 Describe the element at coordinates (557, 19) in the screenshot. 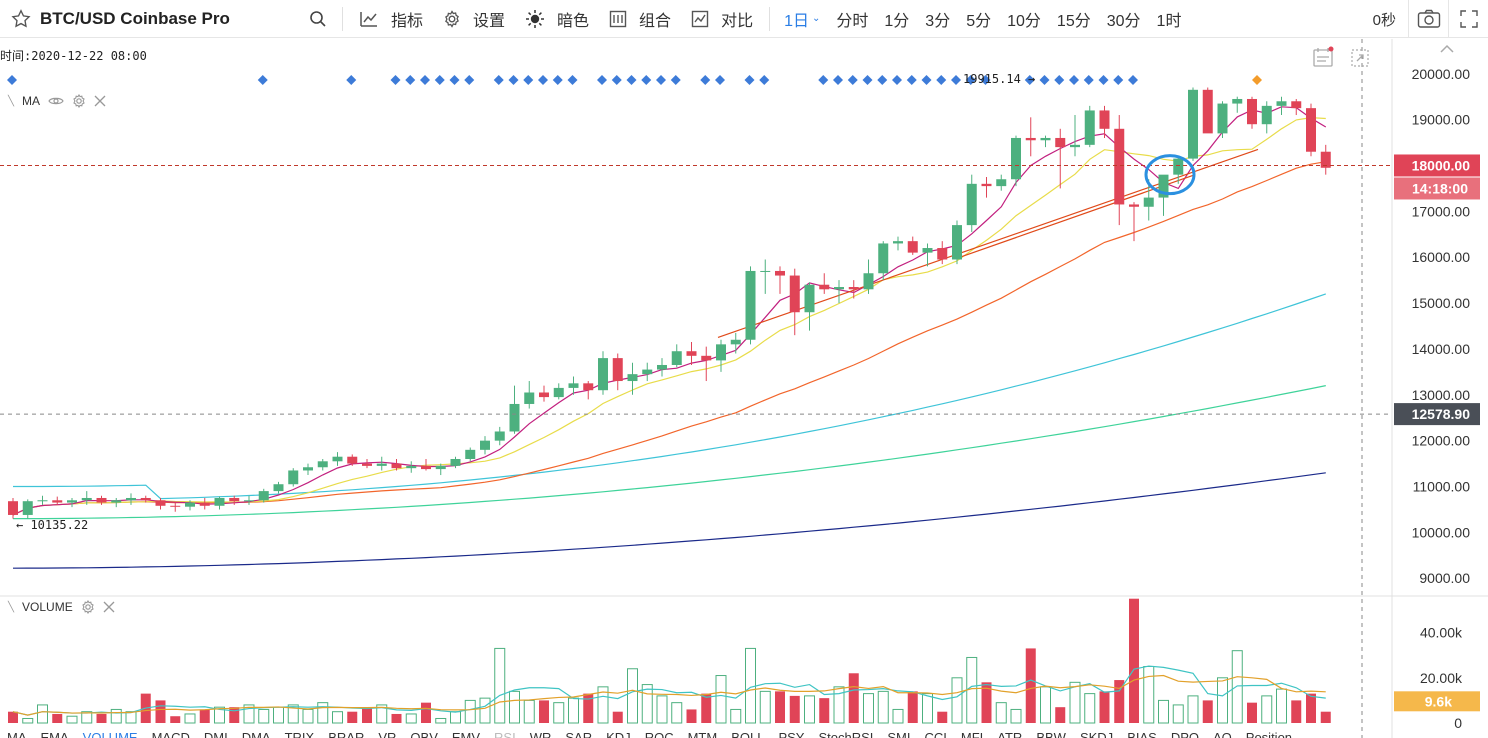

I see `dark-button: 暗色` at that location.